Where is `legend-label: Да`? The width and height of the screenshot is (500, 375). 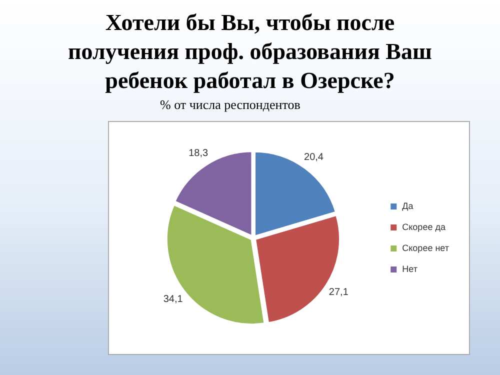
legend-label: Да is located at coordinates (408, 205).